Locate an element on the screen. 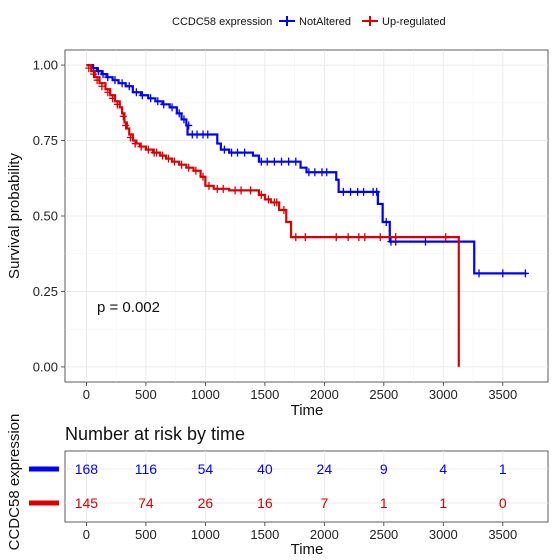  risk-count: 168 is located at coordinates (87, 469).